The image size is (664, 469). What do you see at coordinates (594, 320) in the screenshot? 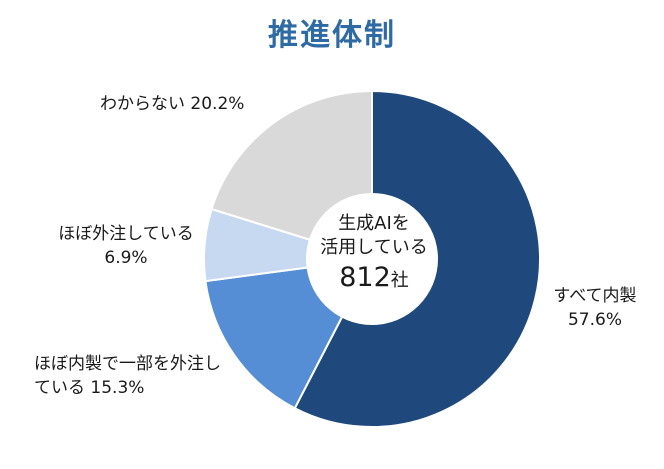
I see `label-all-inhouse-value: 57.6%` at bounding box center [594, 320].